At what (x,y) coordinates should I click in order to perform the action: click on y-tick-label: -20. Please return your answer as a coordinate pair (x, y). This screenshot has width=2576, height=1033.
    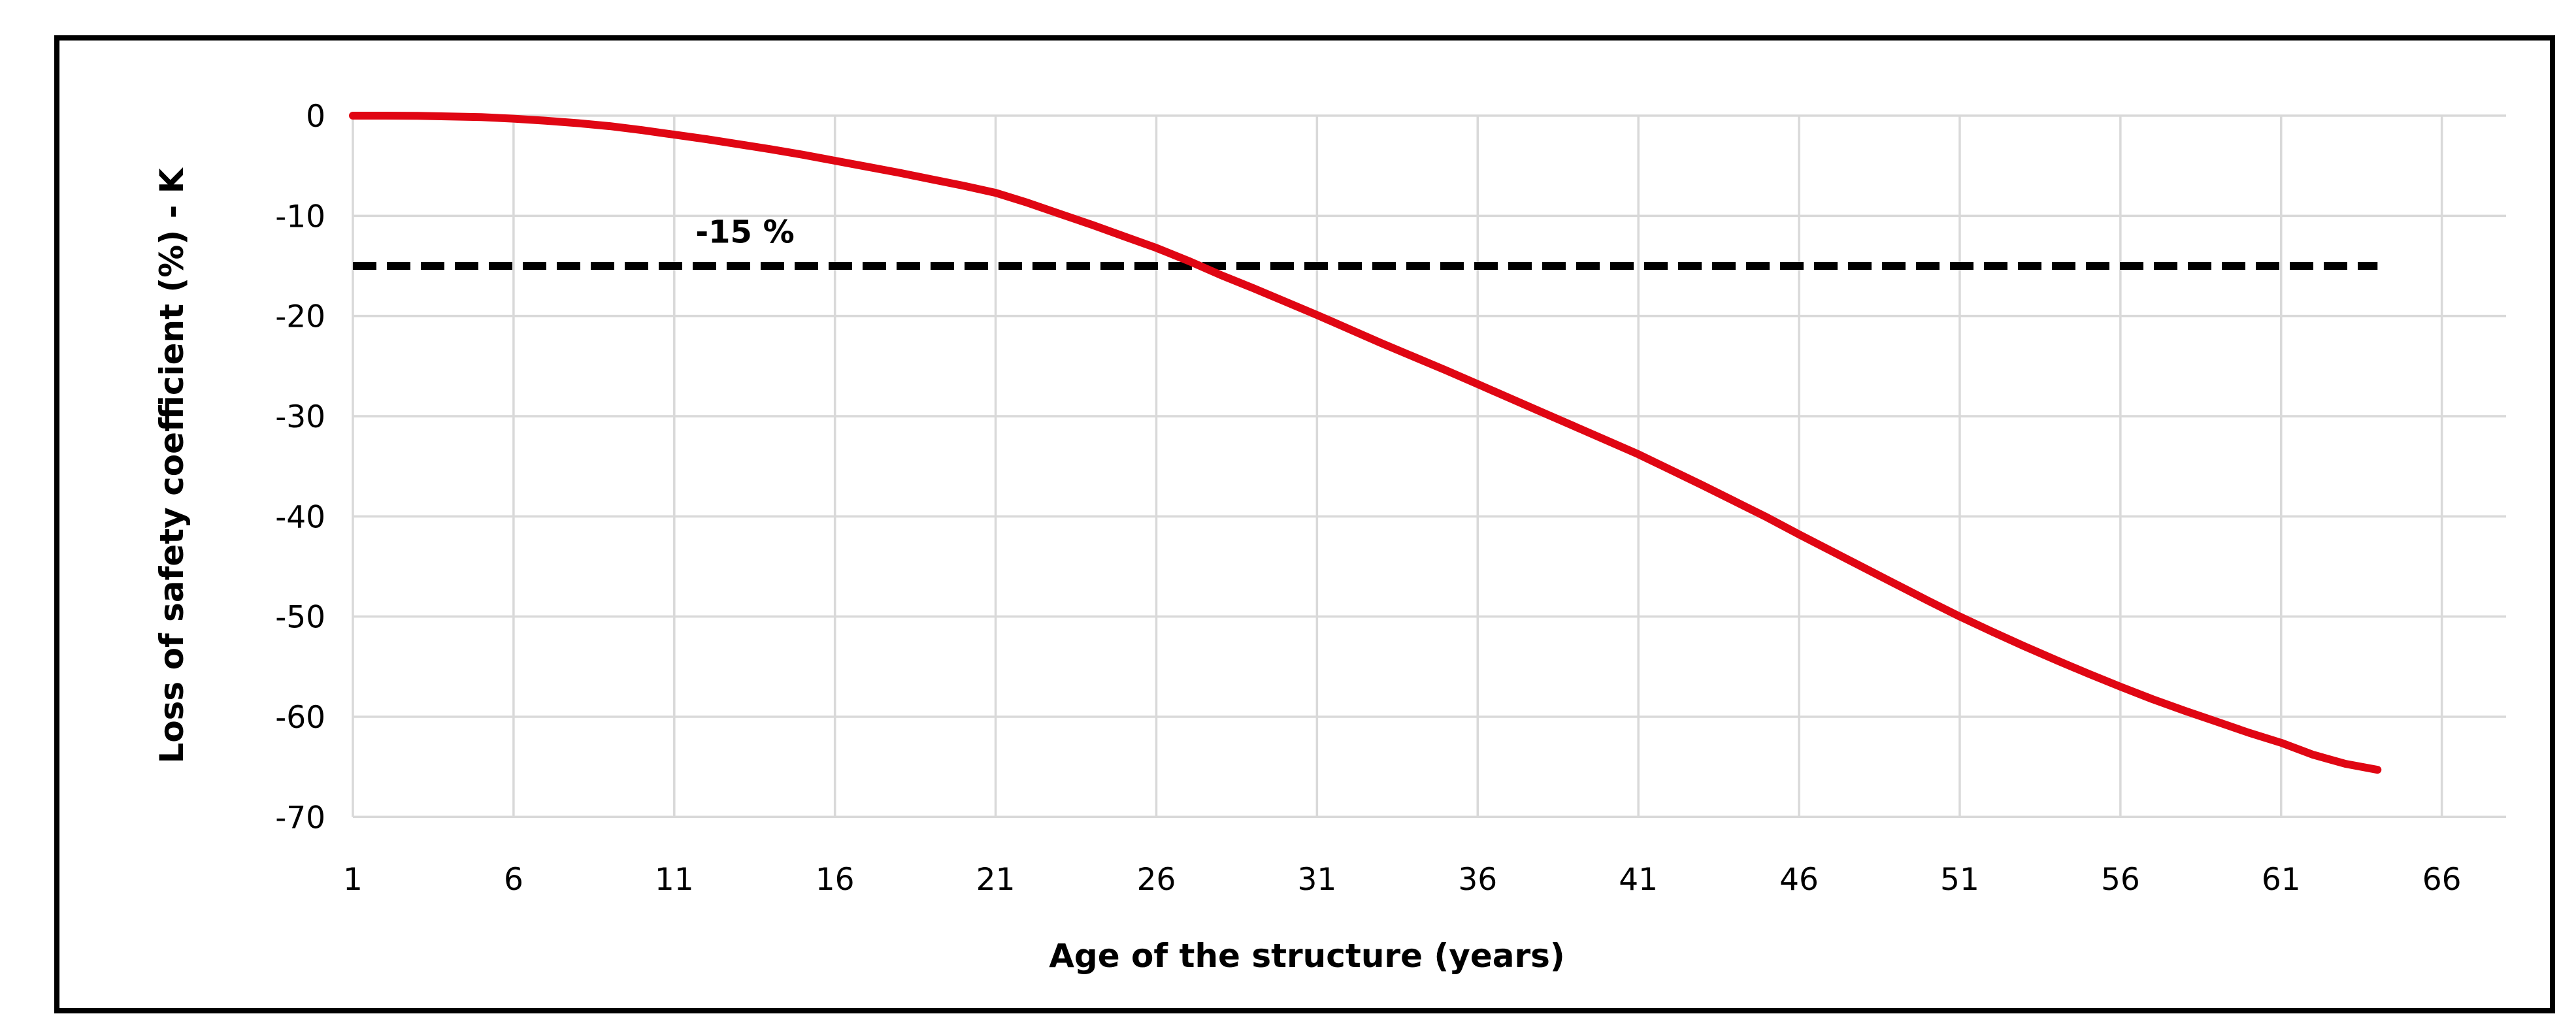
    Looking at the image, I should click on (300, 317).